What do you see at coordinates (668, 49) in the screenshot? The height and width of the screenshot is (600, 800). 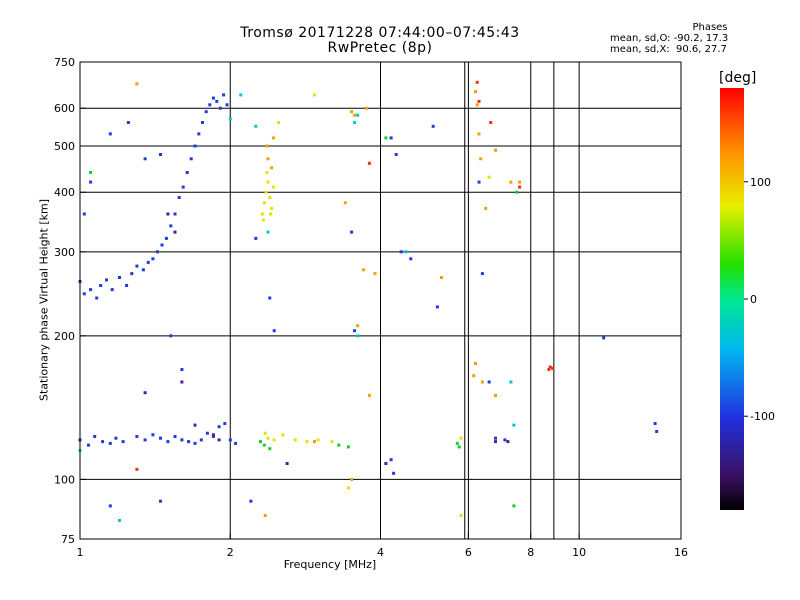 I see `phase-stats-x-mode: mean, sd,X: 90.6, 27.7` at bounding box center [668, 49].